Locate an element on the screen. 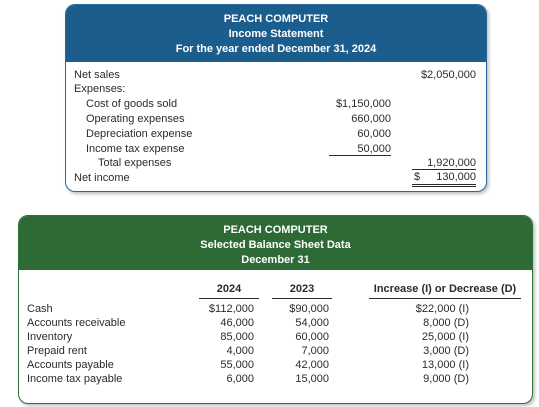 This screenshot has width=539, height=407. net-income-dollar-sign: $ is located at coordinates (417, 177).